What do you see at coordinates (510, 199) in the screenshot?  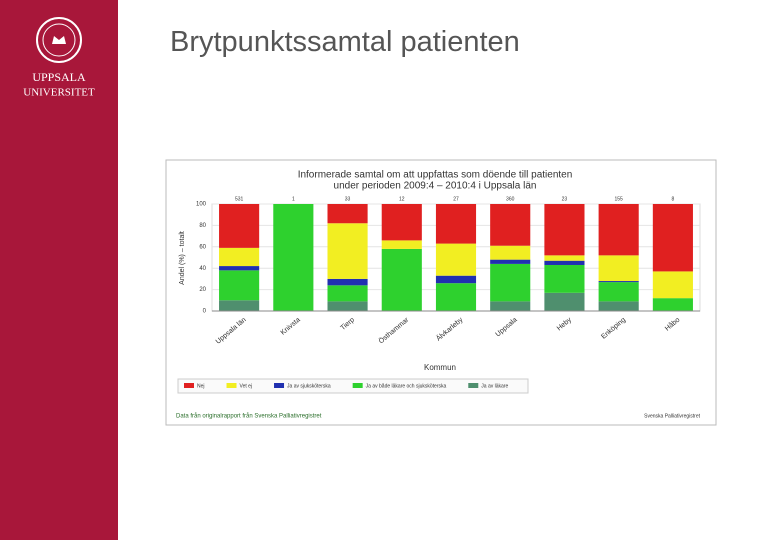 I see `n-label: 360` at bounding box center [510, 199].